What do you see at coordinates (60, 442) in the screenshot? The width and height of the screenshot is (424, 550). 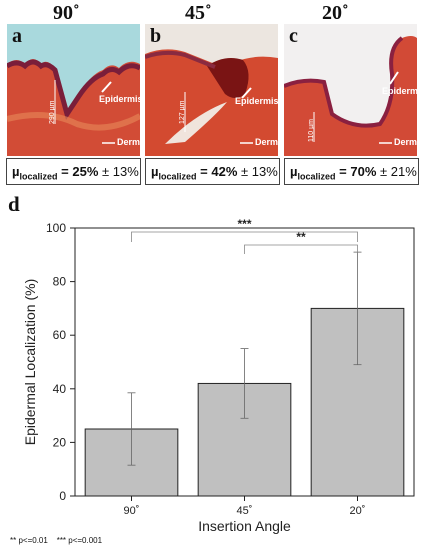 I see `y-tick-label: 20` at bounding box center [60, 442].